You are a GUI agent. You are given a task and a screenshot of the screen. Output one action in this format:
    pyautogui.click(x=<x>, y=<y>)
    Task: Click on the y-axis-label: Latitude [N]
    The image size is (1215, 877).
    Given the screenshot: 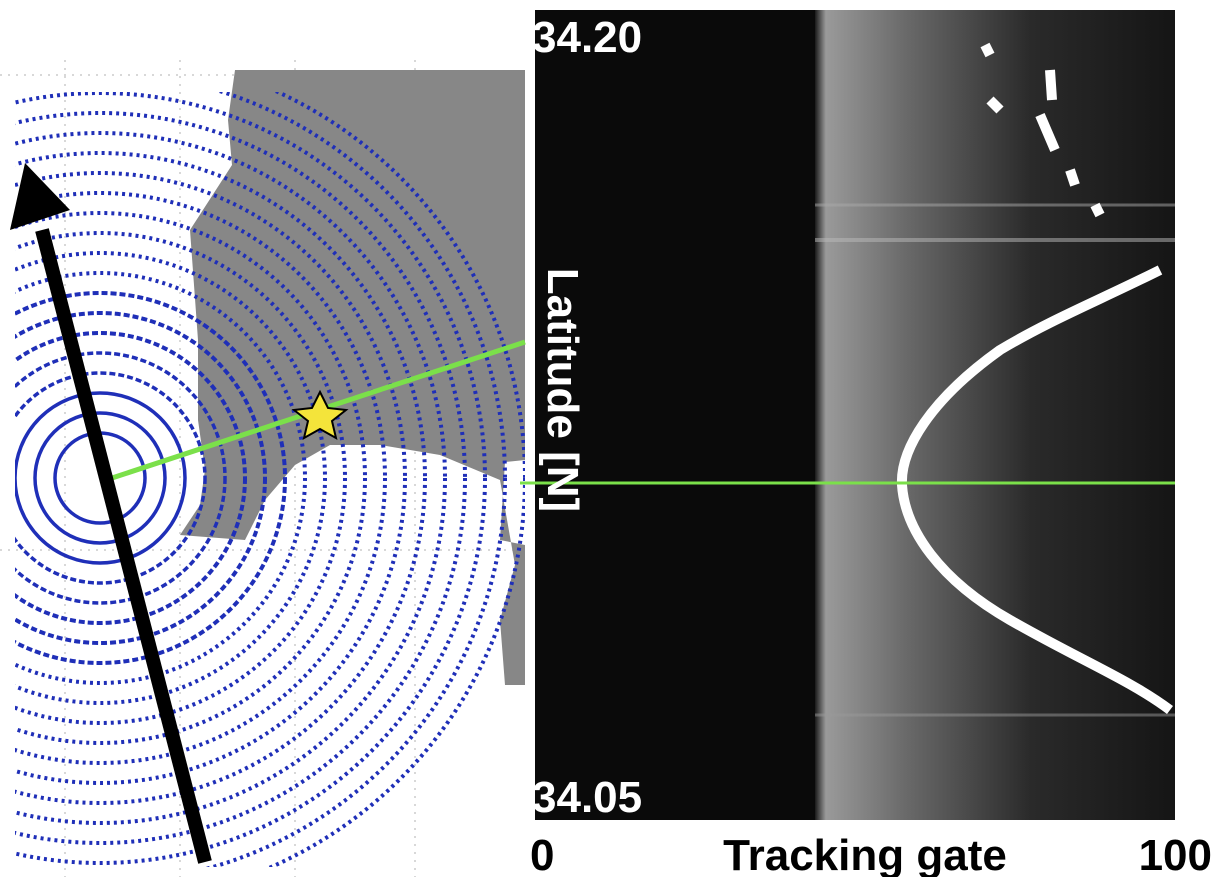 What is the action you would take?
    pyautogui.click(x=562, y=390)
    